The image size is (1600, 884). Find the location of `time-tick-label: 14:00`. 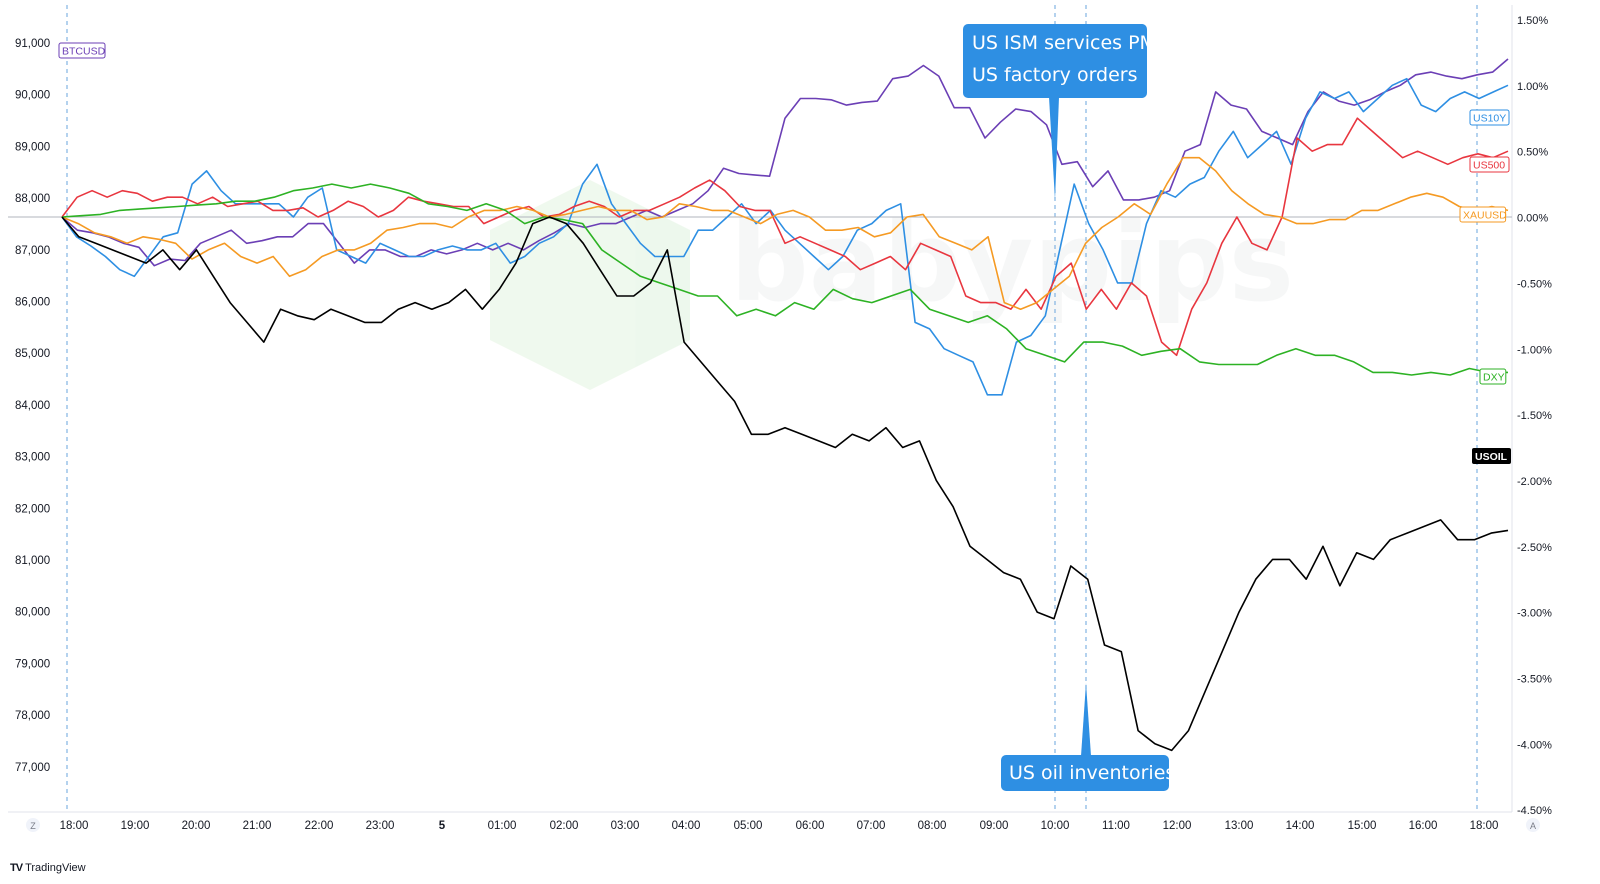

time-tick-label: 14:00 is located at coordinates (1300, 826).